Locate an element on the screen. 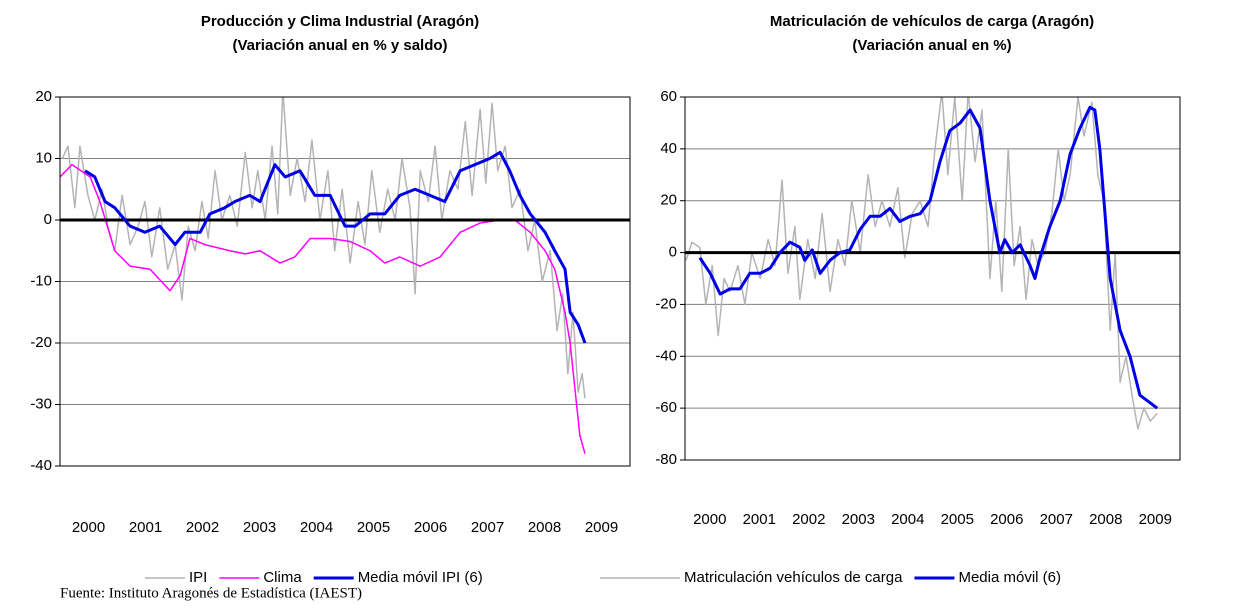  chart-title: Producción y Clima Industrial (Aragón) is located at coordinates (340, 21).